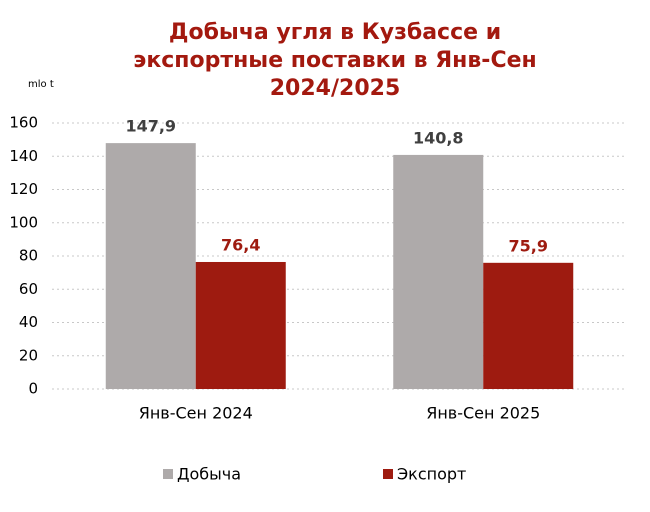  I want to click on y-axis-unit: mlo t, so click(41, 84).